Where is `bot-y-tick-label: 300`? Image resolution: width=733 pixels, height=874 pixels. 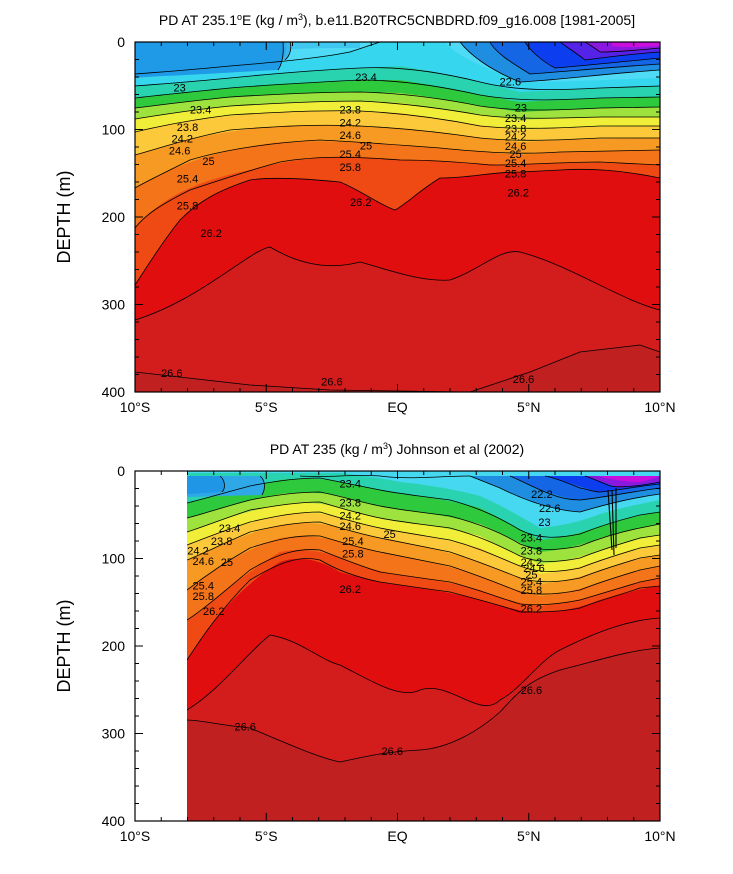 bot-y-tick-label: 300 is located at coordinates (114, 734).